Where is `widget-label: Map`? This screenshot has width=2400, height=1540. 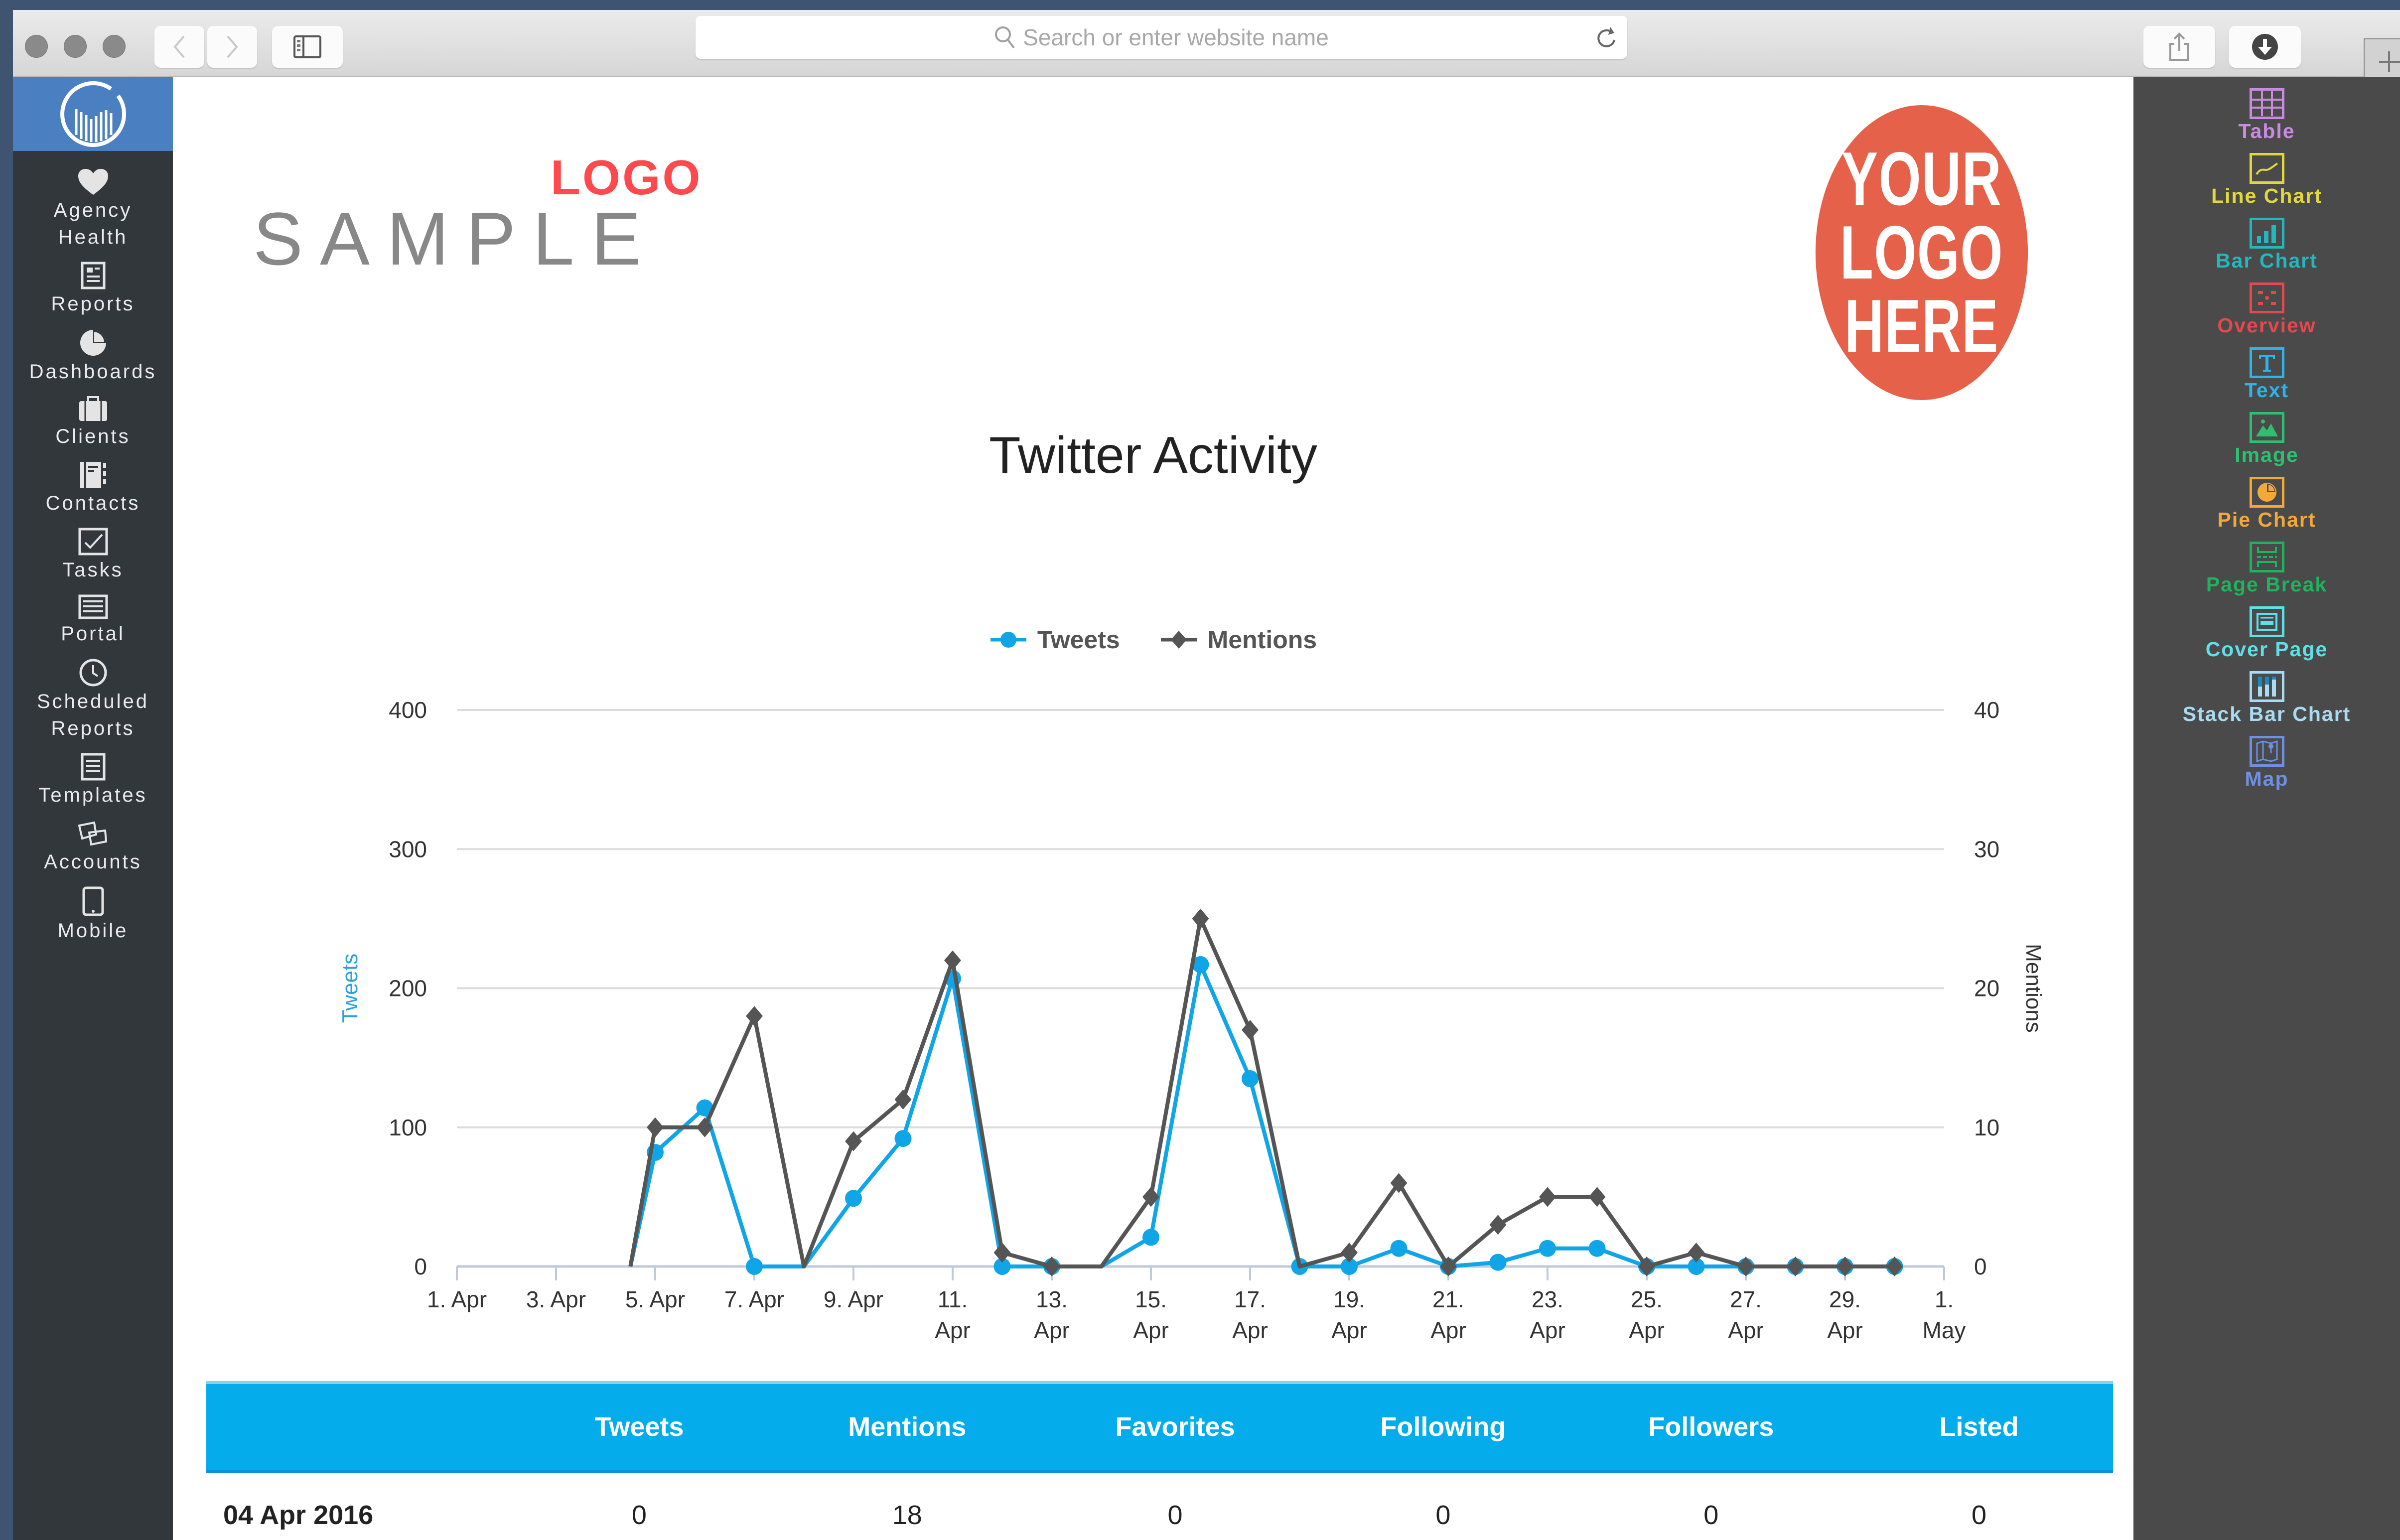 widget-label: Map is located at coordinates (2267, 778).